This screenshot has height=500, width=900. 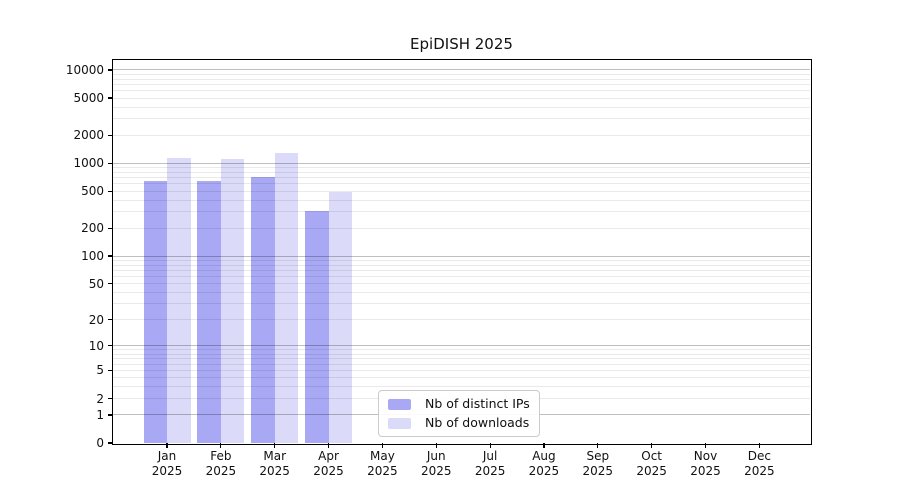 I want to click on x-tick-month: Jun, so click(x=436, y=456).